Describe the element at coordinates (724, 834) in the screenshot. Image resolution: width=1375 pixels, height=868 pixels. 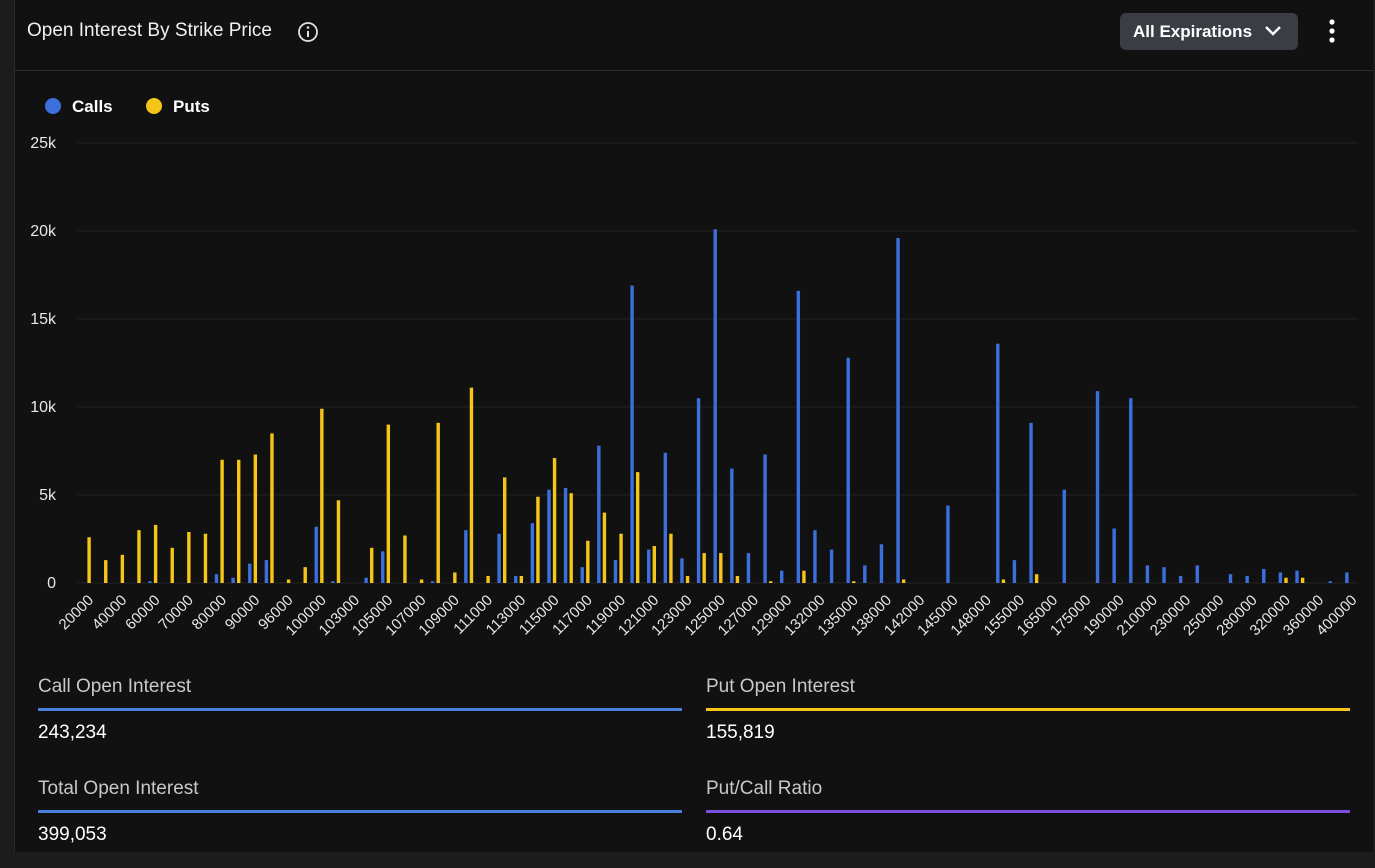
I see `stat-value: 0.64` at that location.